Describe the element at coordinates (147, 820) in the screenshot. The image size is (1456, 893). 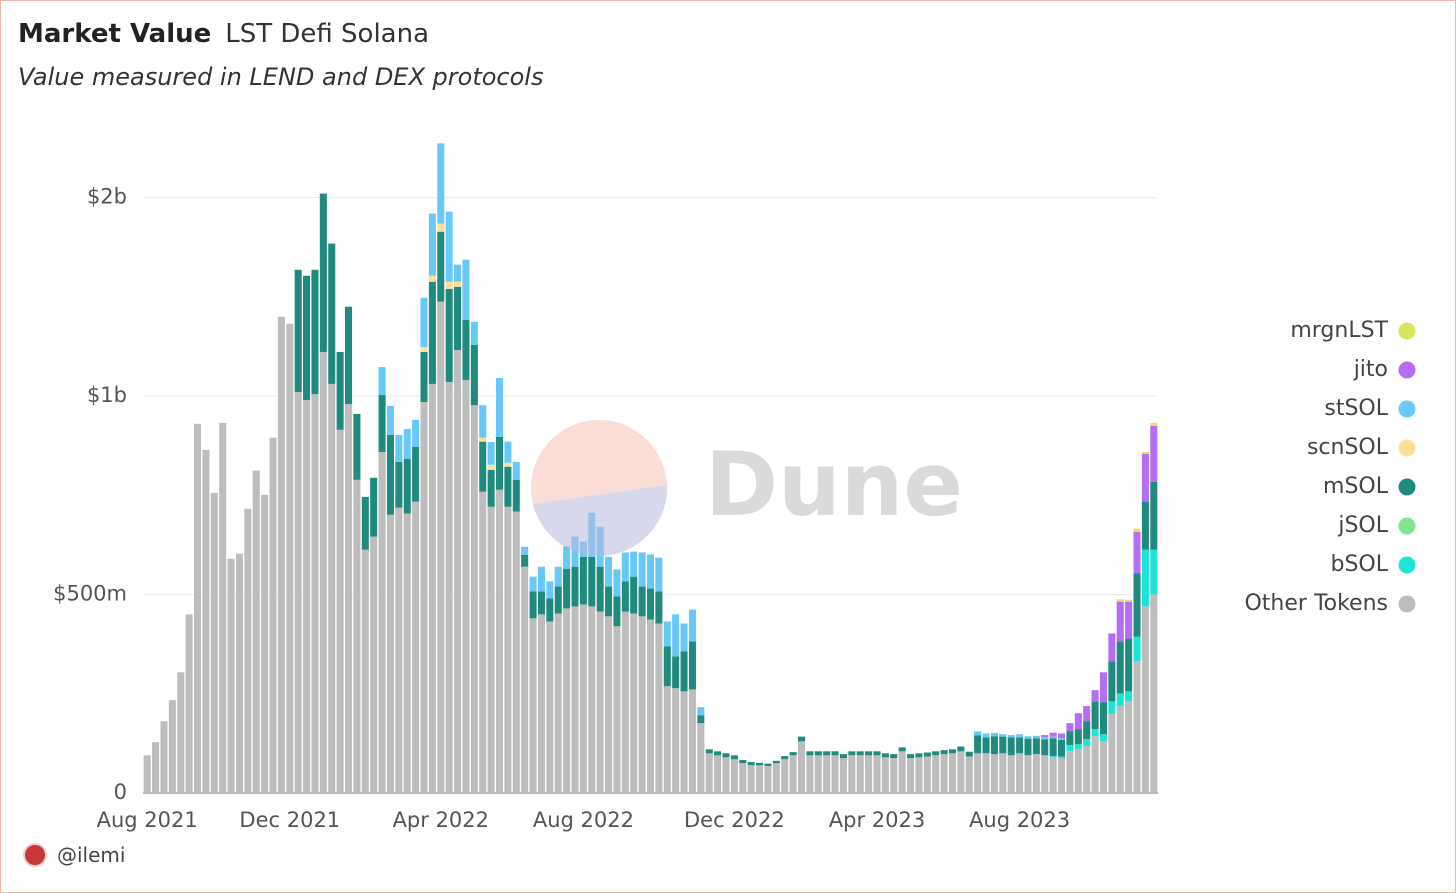
I see `x-tick-label: Aug 2021` at that location.